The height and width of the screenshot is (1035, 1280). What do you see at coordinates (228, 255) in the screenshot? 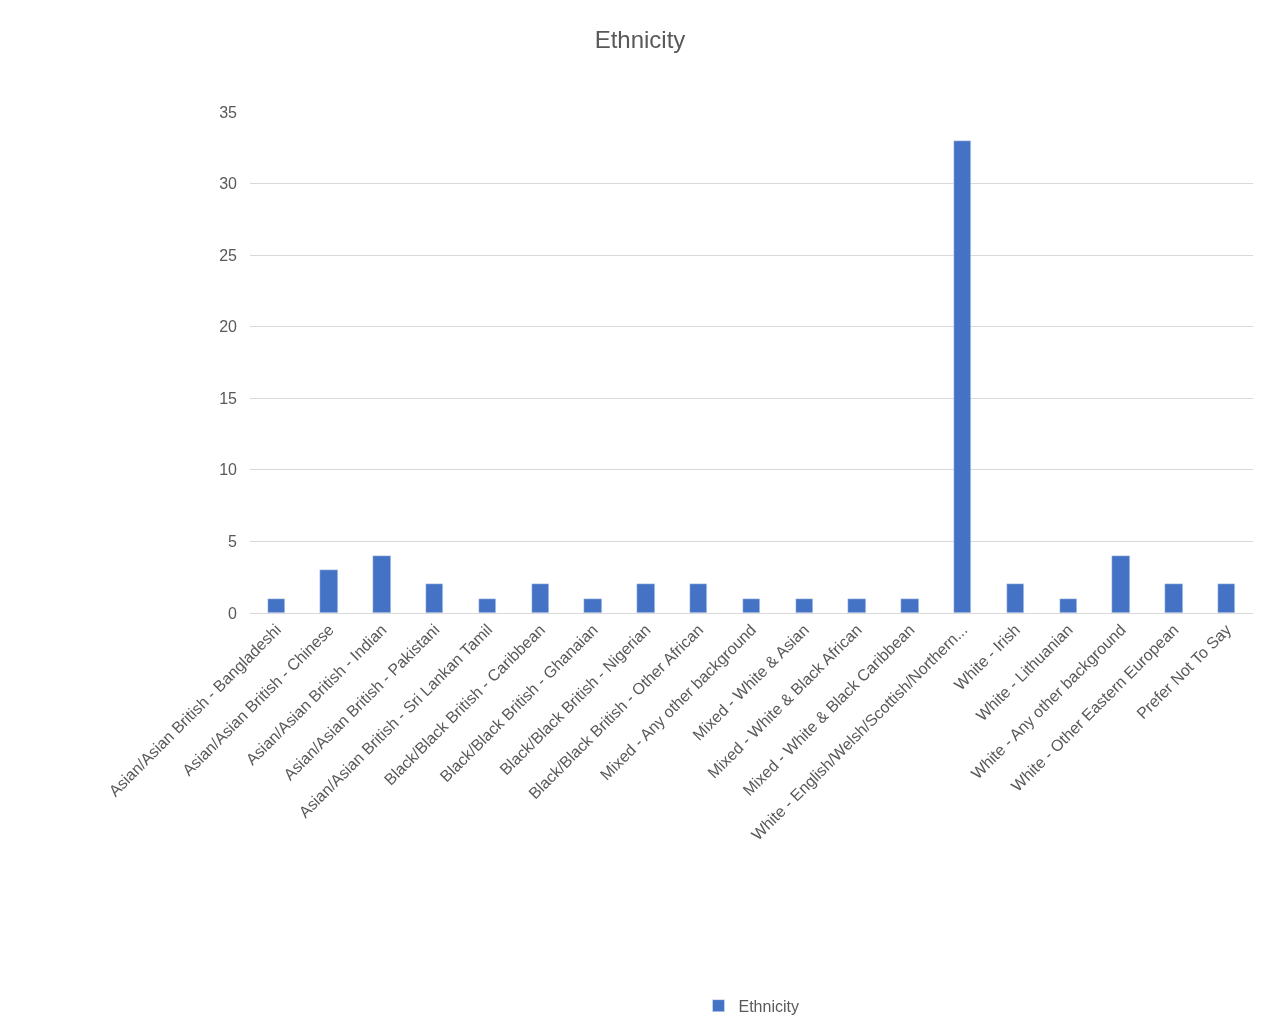
I see `y-tick-label: 25` at bounding box center [228, 255].